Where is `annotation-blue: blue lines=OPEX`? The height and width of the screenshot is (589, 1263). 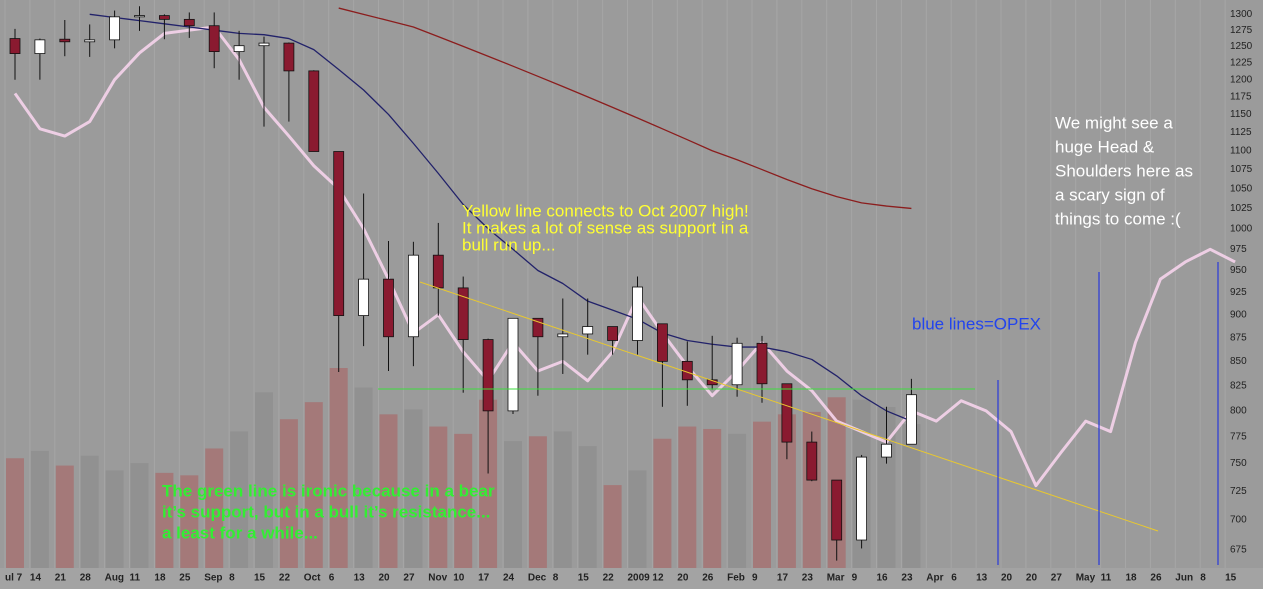
annotation-blue: blue lines=OPEX is located at coordinates (976, 323).